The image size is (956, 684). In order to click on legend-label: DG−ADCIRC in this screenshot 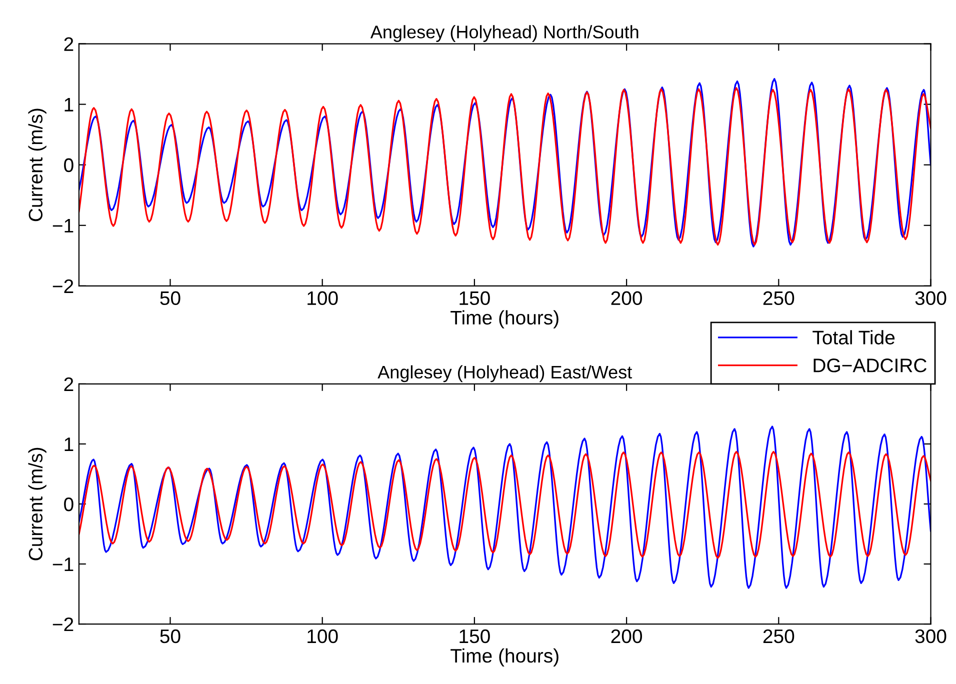, I will do `click(870, 365)`.